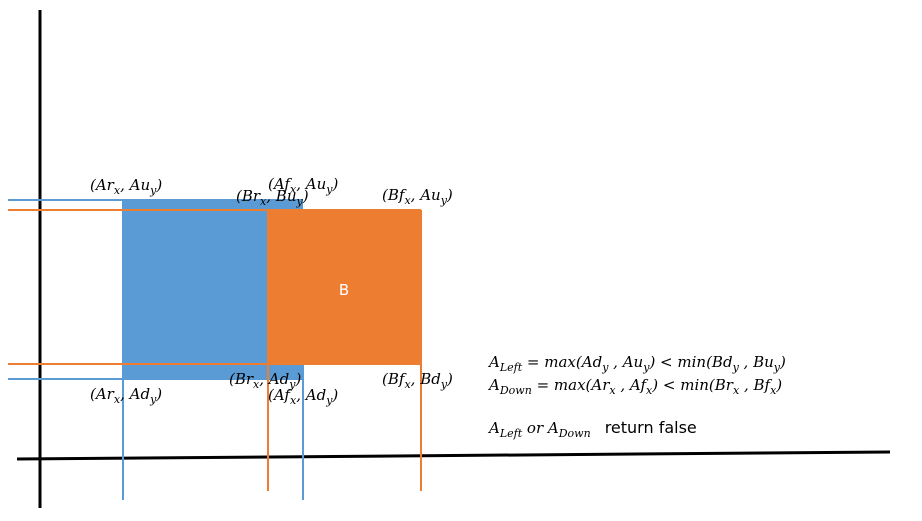 The height and width of the screenshot is (521, 922). What do you see at coordinates (690, 362) in the screenshot?
I see `math-text: ) < min(Bd` at bounding box center [690, 362].